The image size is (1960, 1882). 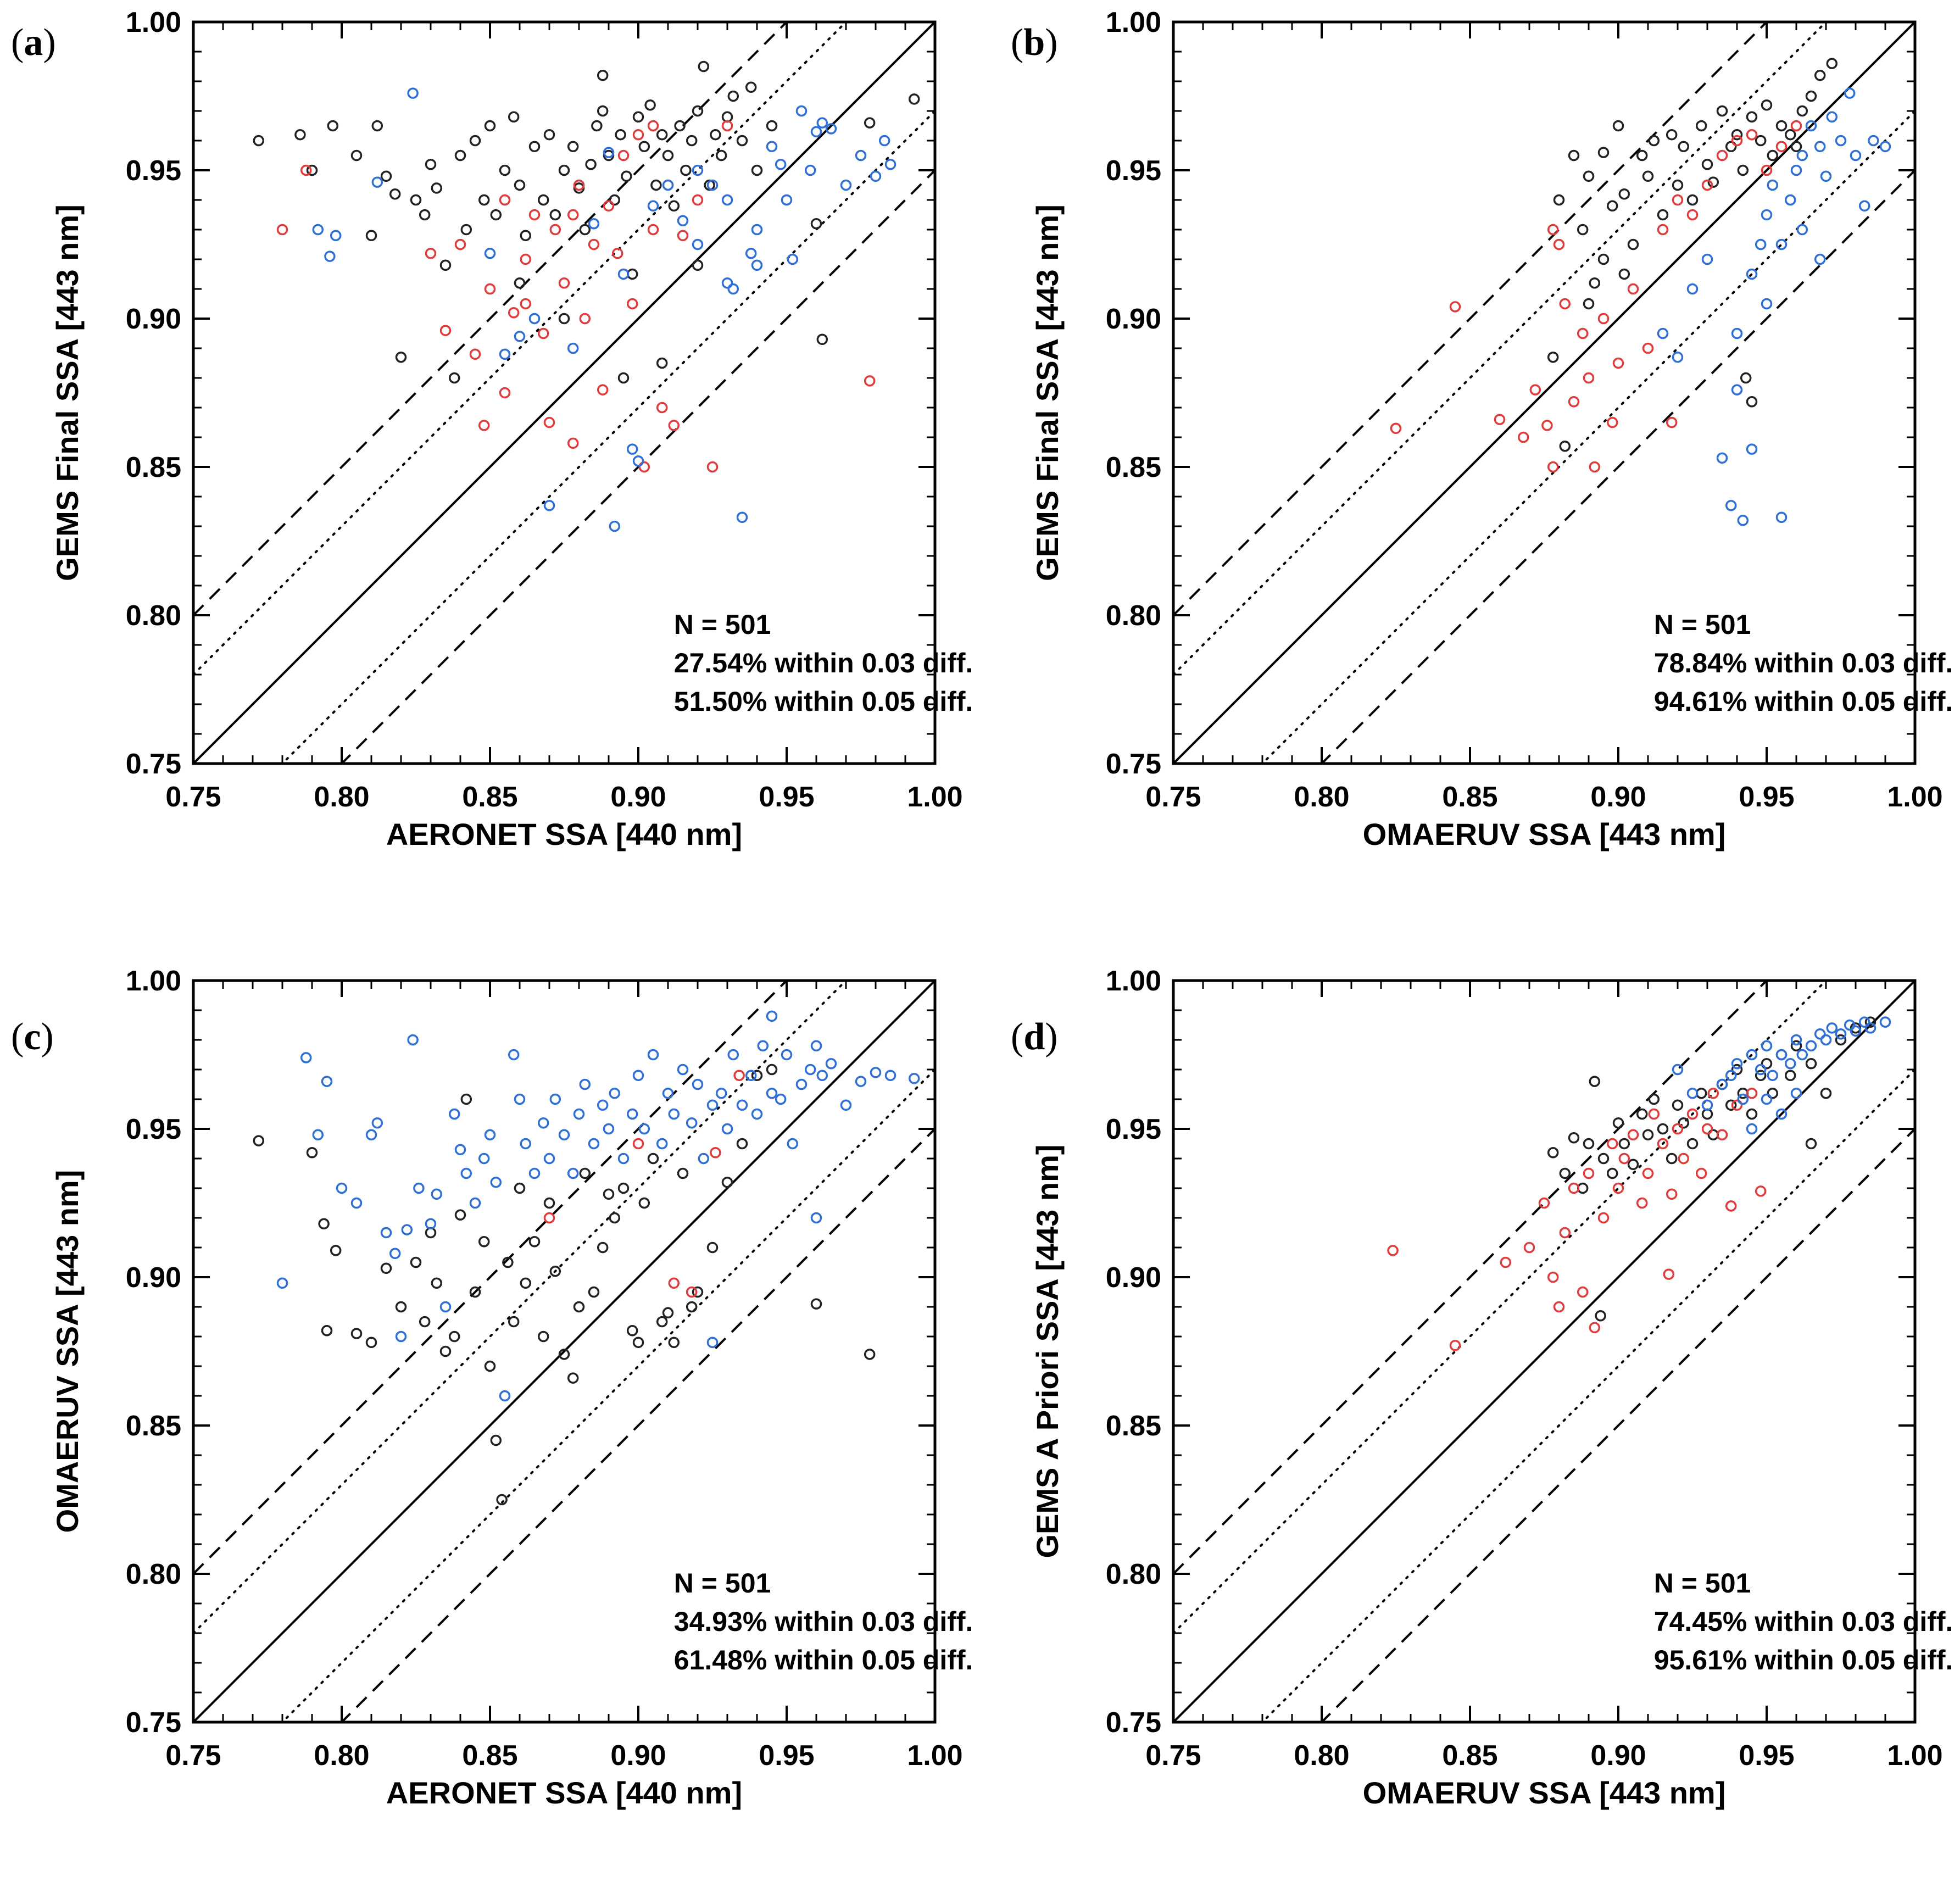 I want to click on y-axis-label: OMAERUV SSA [443 nm], so click(x=67, y=1352).